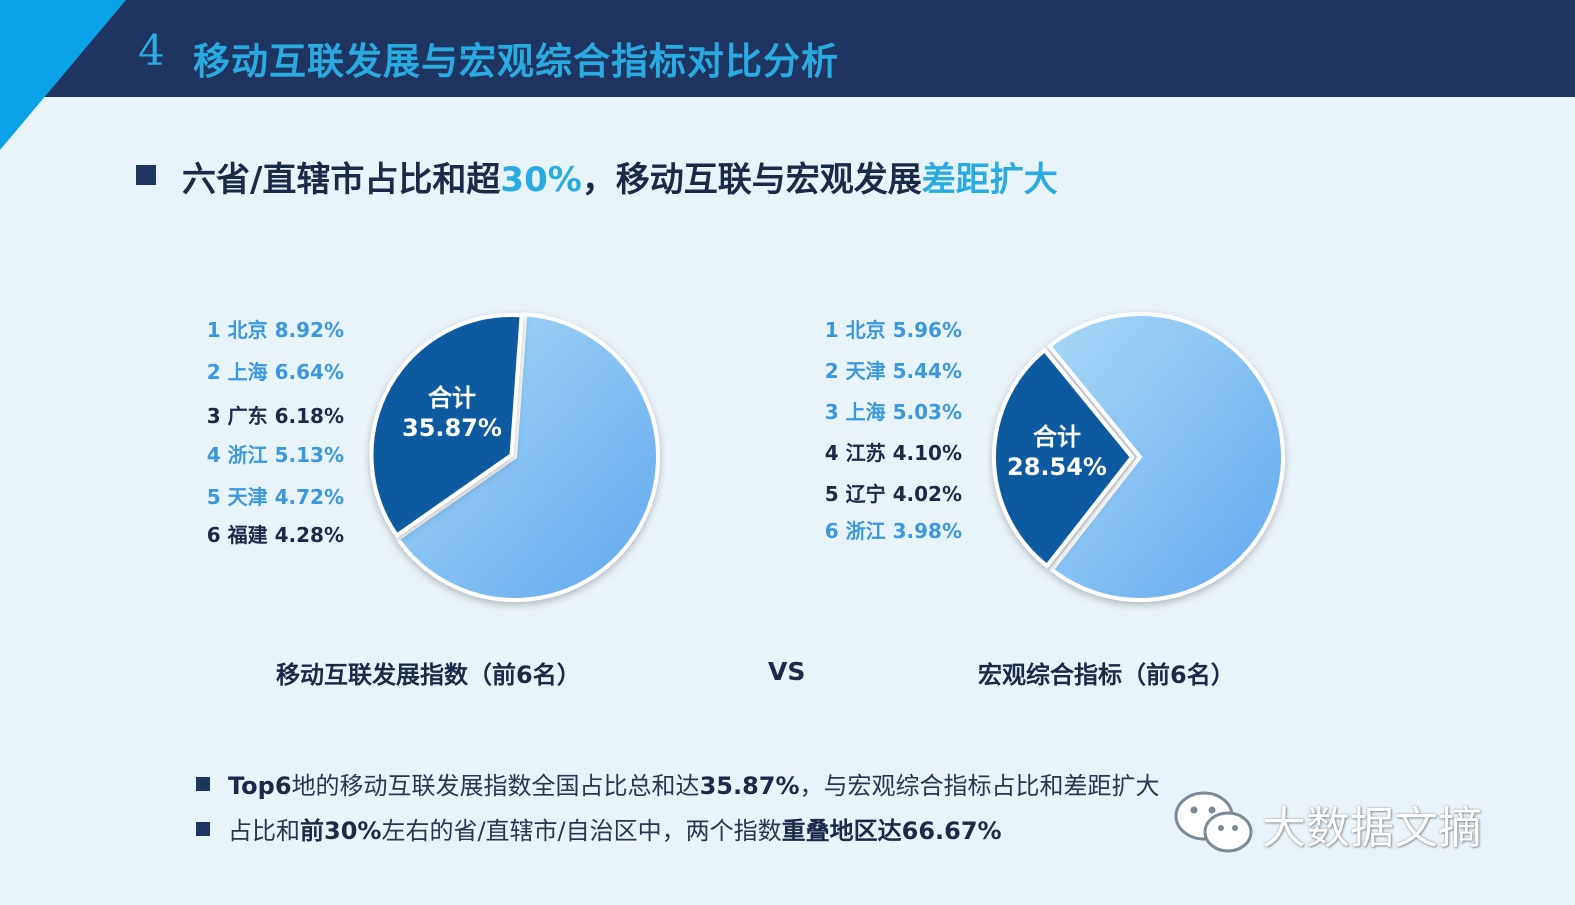 This screenshot has width=1575, height=905. Describe the element at coordinates (893, 412) in the screenshot. I see `legend-item-3: 3 上海 5.03%` at that location.